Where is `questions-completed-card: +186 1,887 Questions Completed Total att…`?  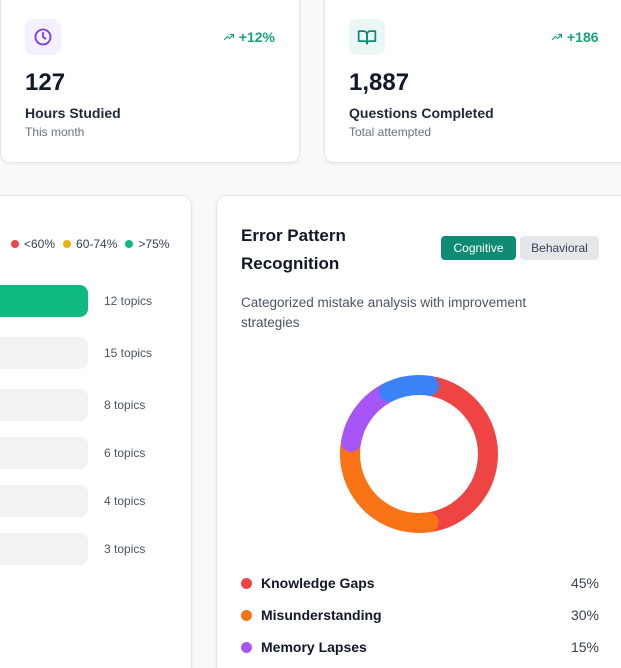 questions-completed-card: +186 1,887 Questions Completed Total att… is located at coordinates (472, 81).